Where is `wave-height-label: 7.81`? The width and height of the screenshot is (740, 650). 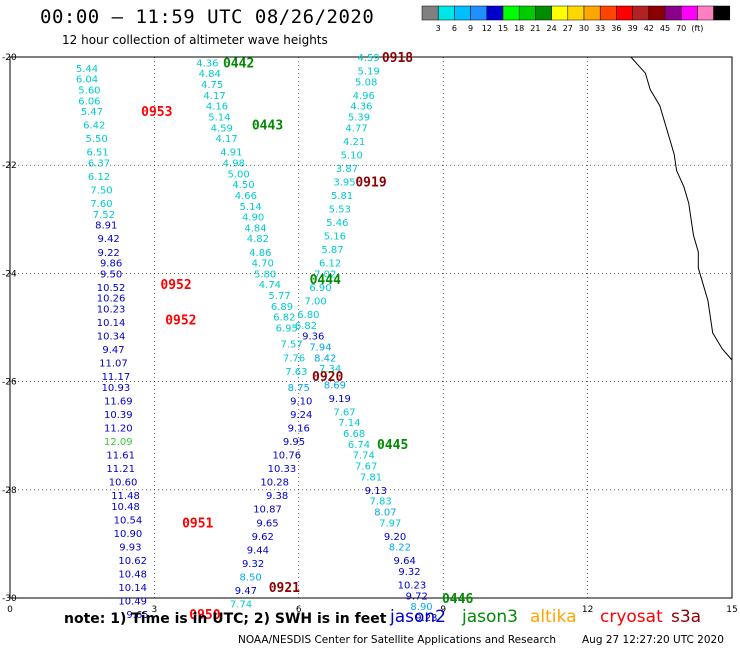 wave-height-label: 7.81 is located at coordinates (371, 477).